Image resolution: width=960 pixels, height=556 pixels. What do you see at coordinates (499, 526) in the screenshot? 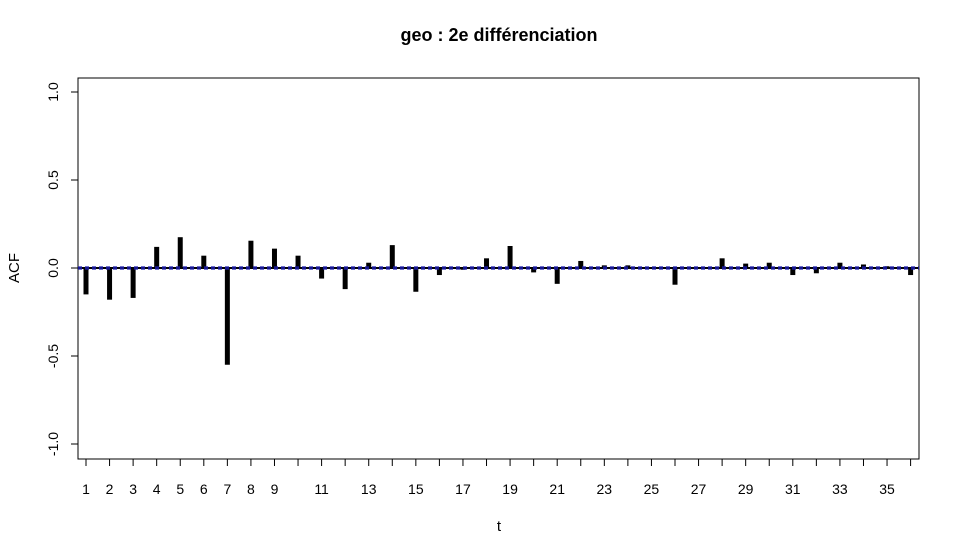
I see `x-axis-label: t` at bounding box center [499, 526].